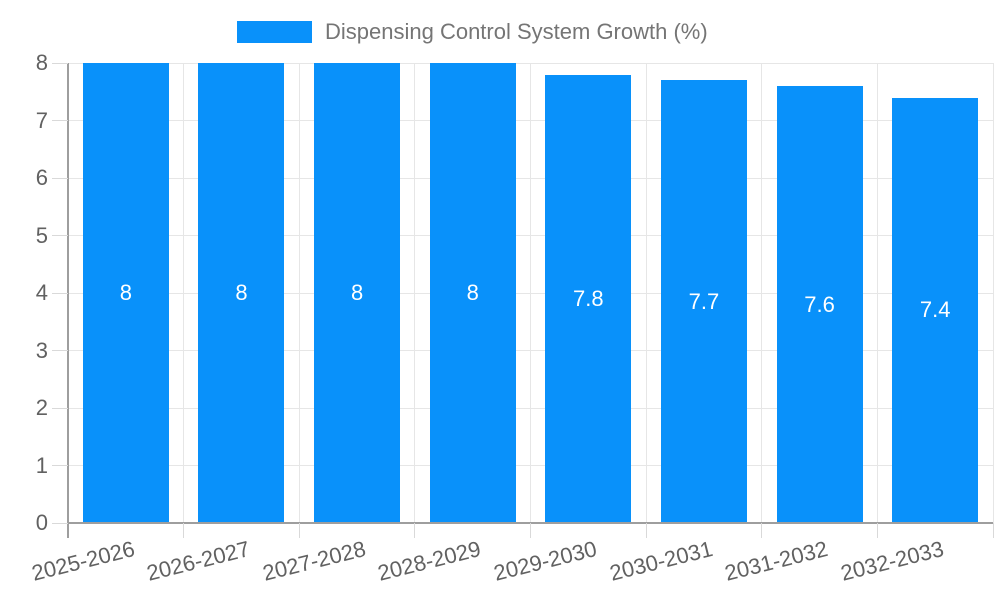 The height and width of the screenshot is (600, 1000). What do you see at coordinates (892, 561) in the screenshot?
I see `x-axis-category-label: 2032-2033` at bounding box center [892, 561].